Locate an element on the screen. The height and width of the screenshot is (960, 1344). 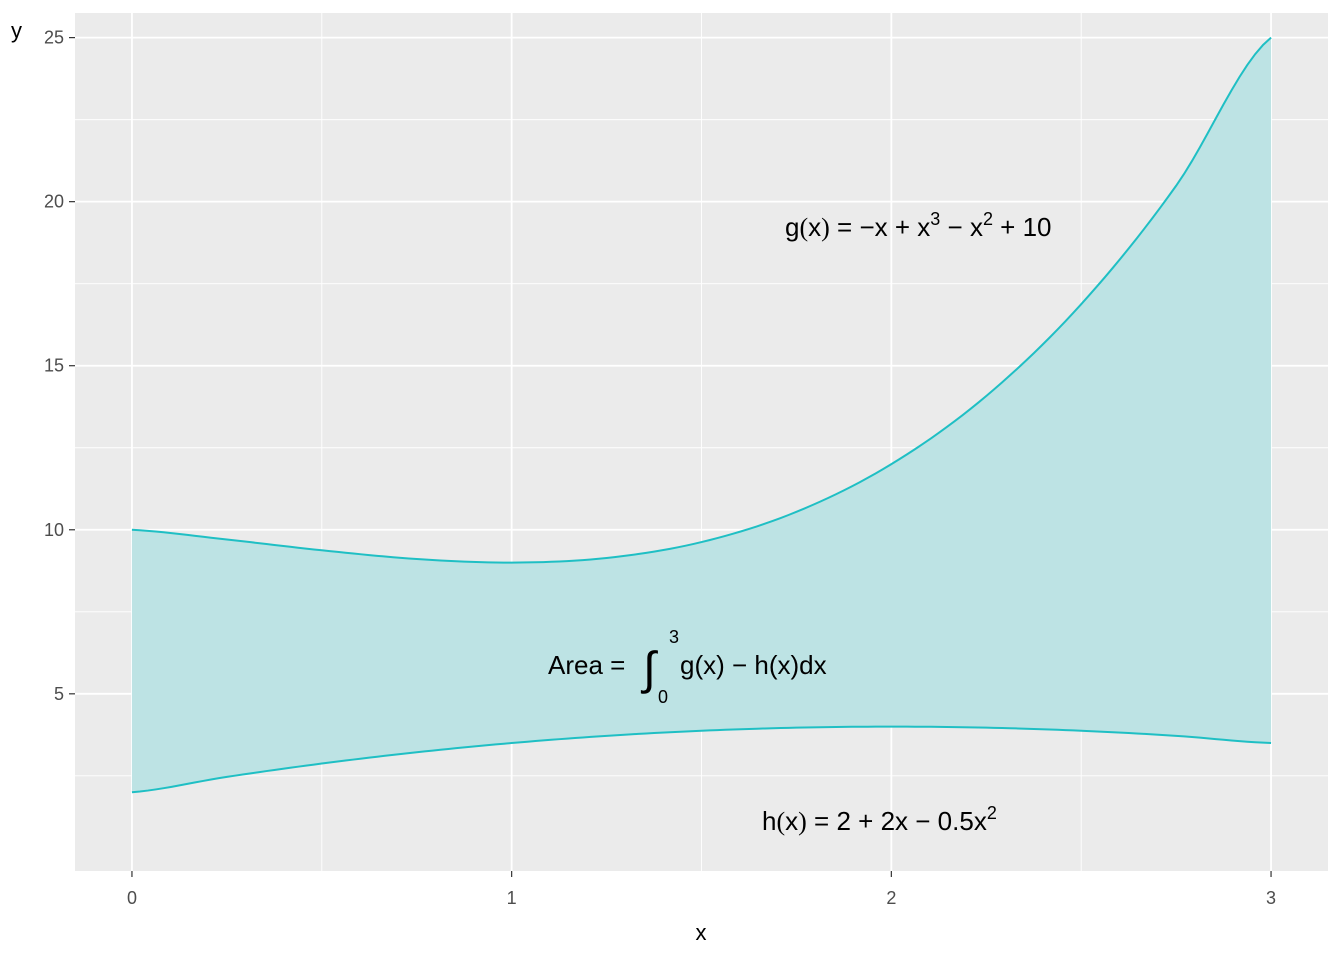
y-tick-label: 5 is located at coordinates (59, 694).